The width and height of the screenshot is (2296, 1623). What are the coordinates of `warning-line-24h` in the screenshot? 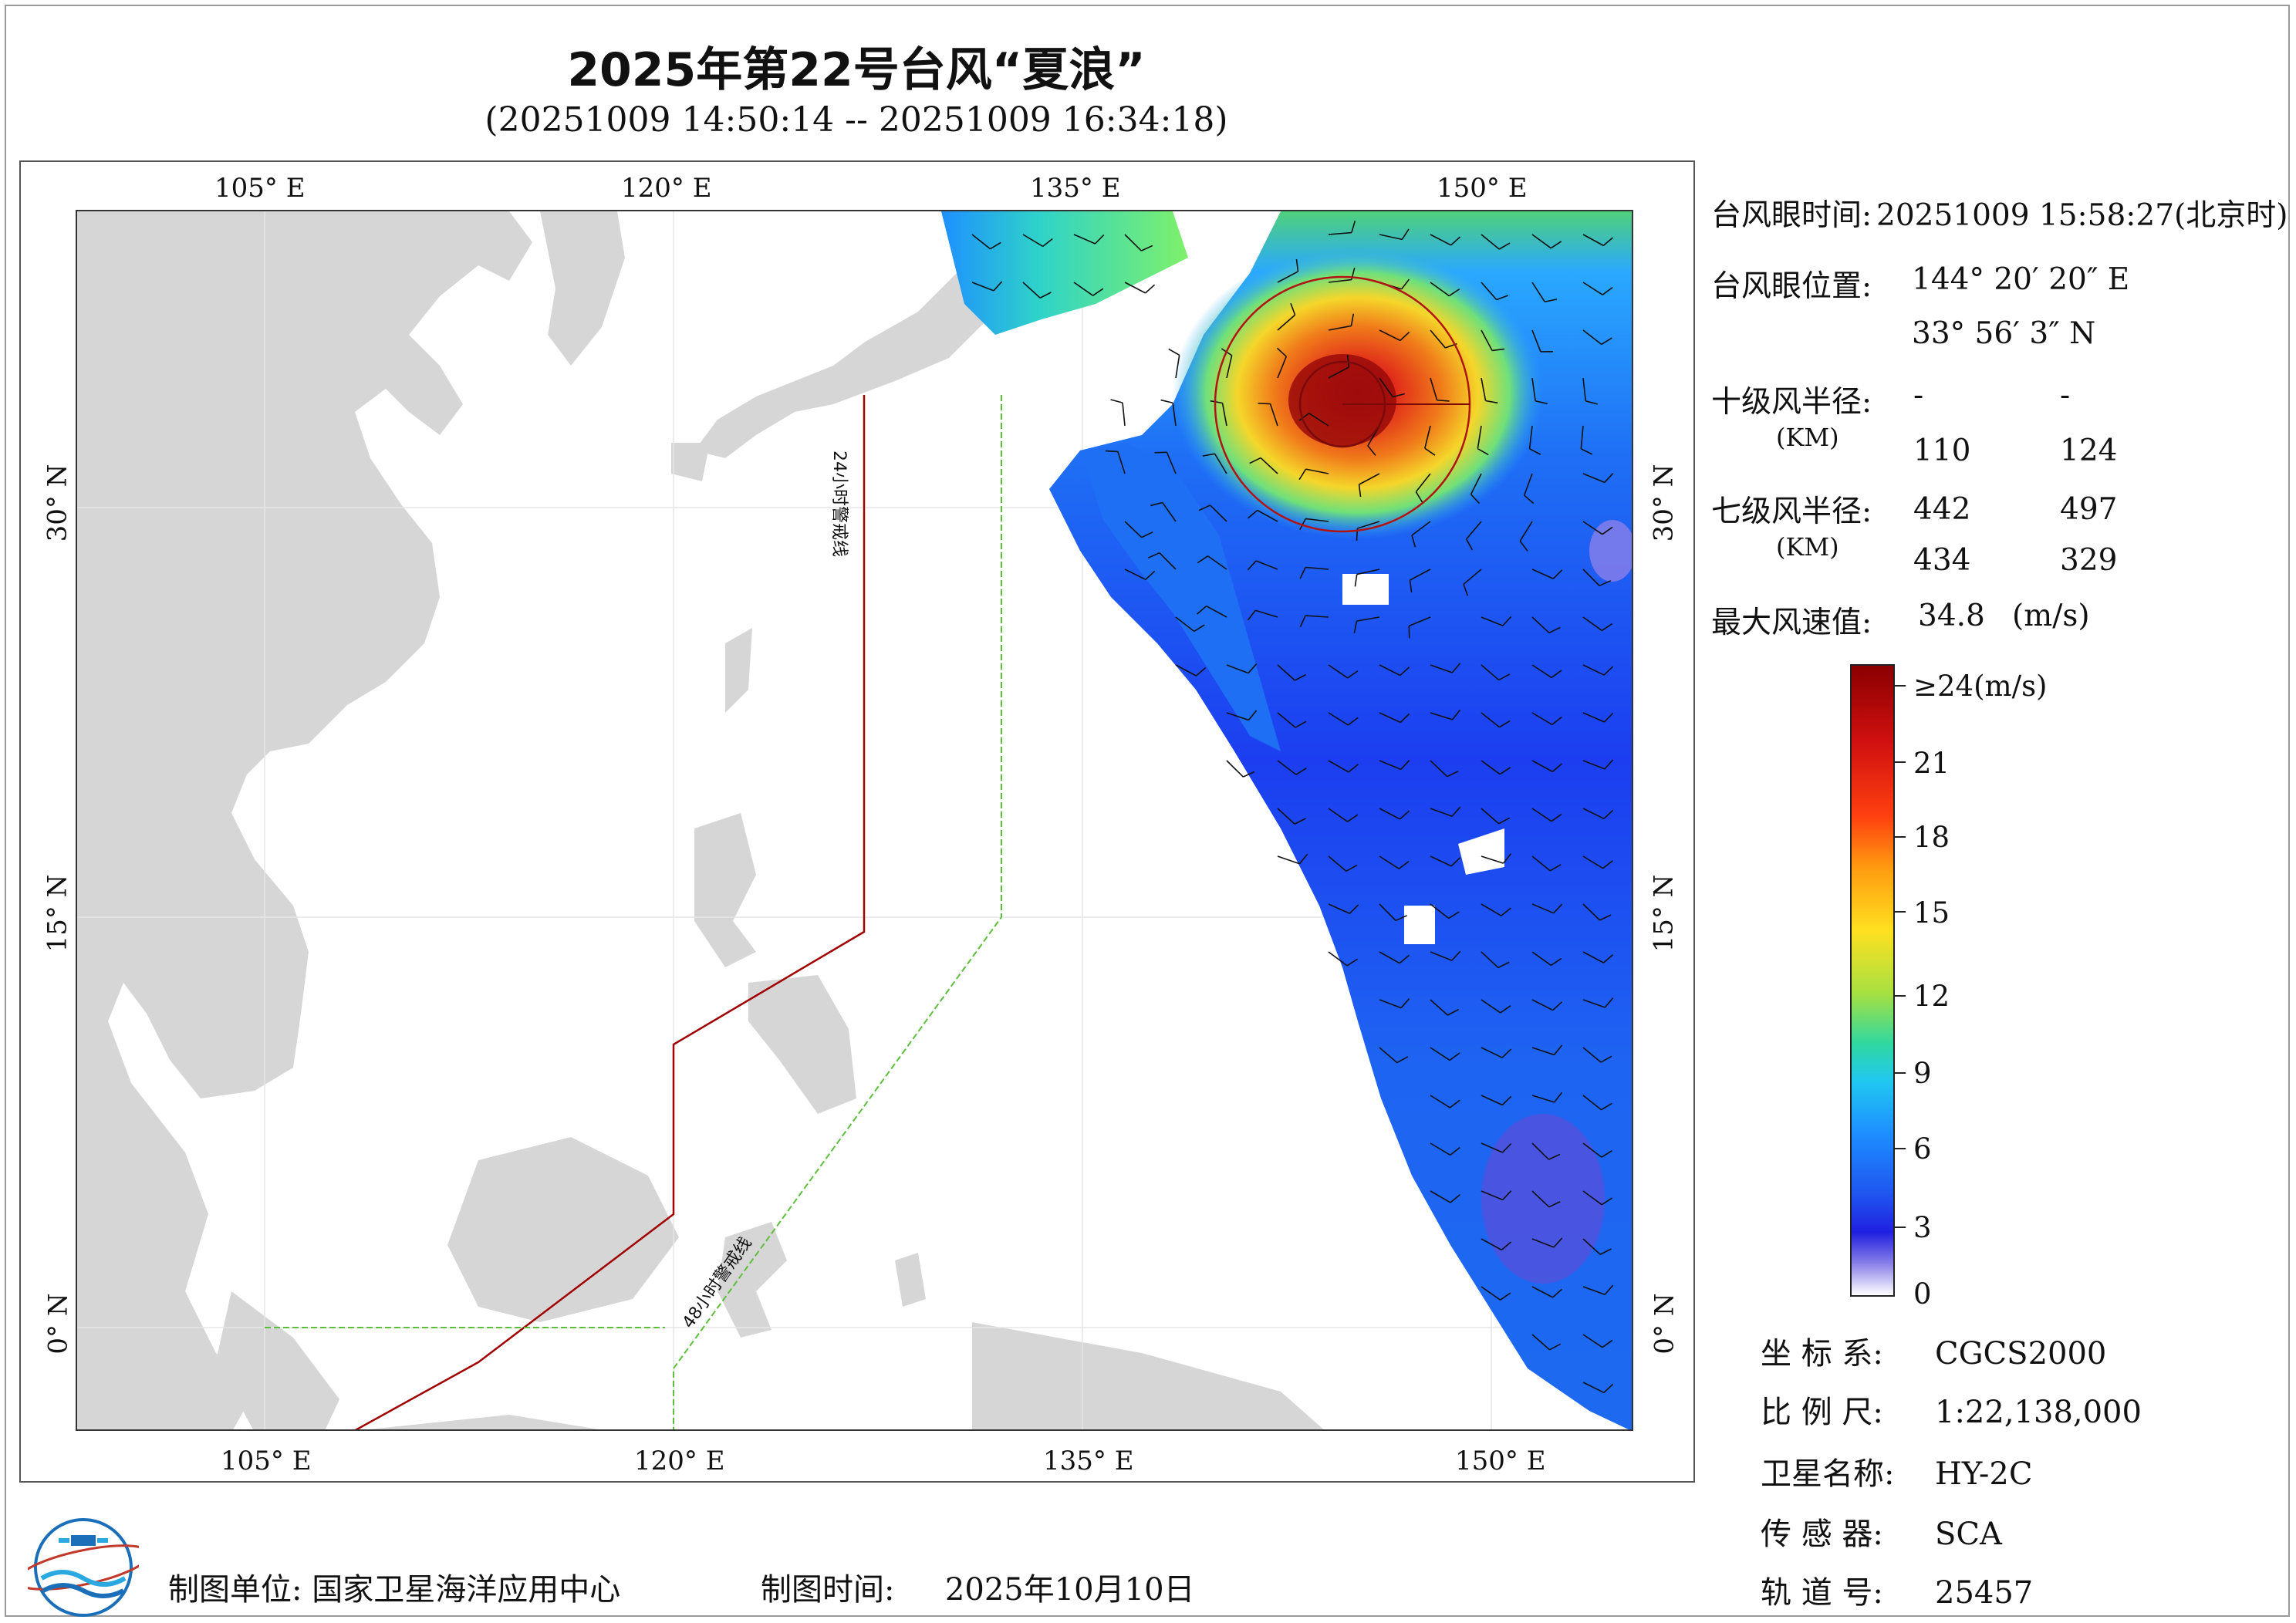 It's located at (610, 912).